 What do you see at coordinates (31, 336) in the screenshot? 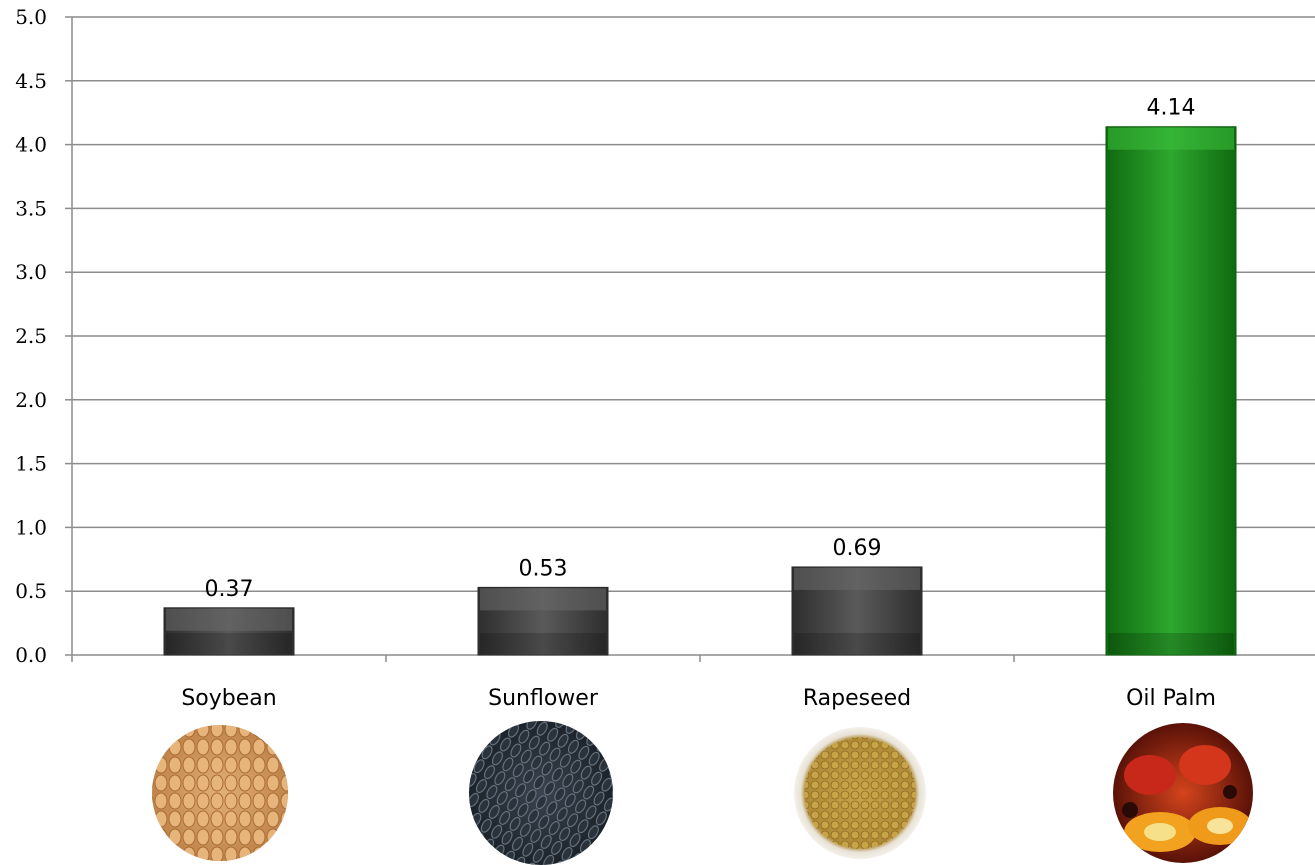
I see `y-tick-label: 2.5` at bounding box center [31, 336].